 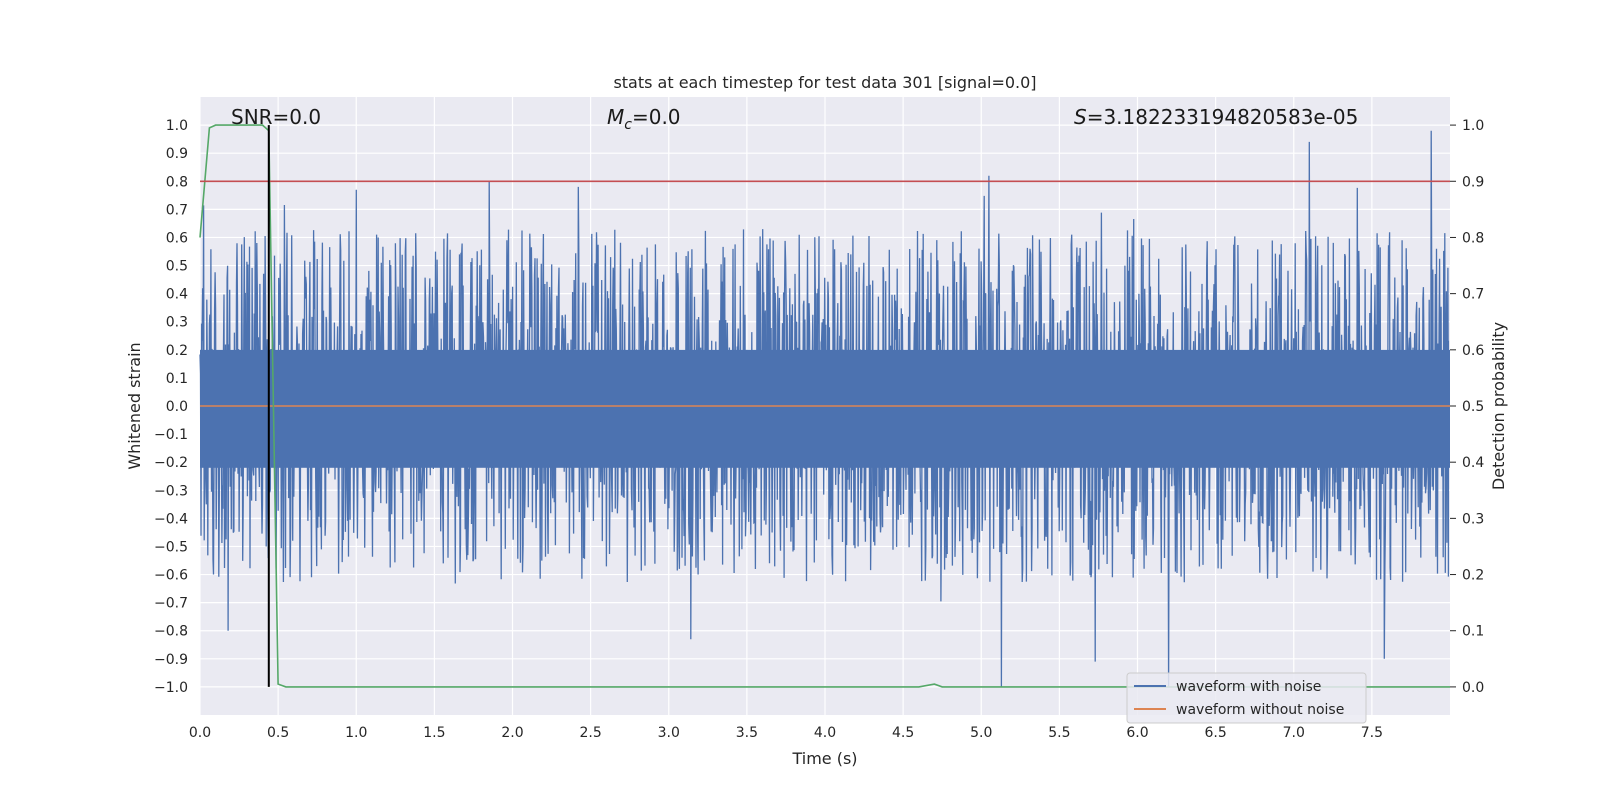 What do you see at coordinates (171, 491) in the screenshot?
I see `y-tick-label: −0.3` at bounding box center [171, 491].